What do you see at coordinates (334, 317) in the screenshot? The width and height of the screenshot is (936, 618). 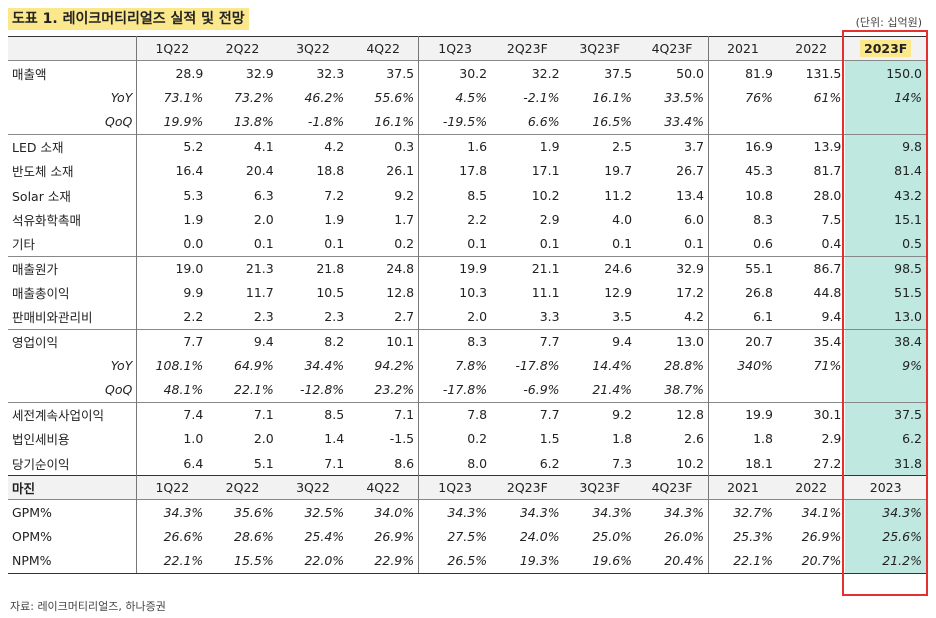 I see `value-cell: 2.3` at bounding box center [334, 317].